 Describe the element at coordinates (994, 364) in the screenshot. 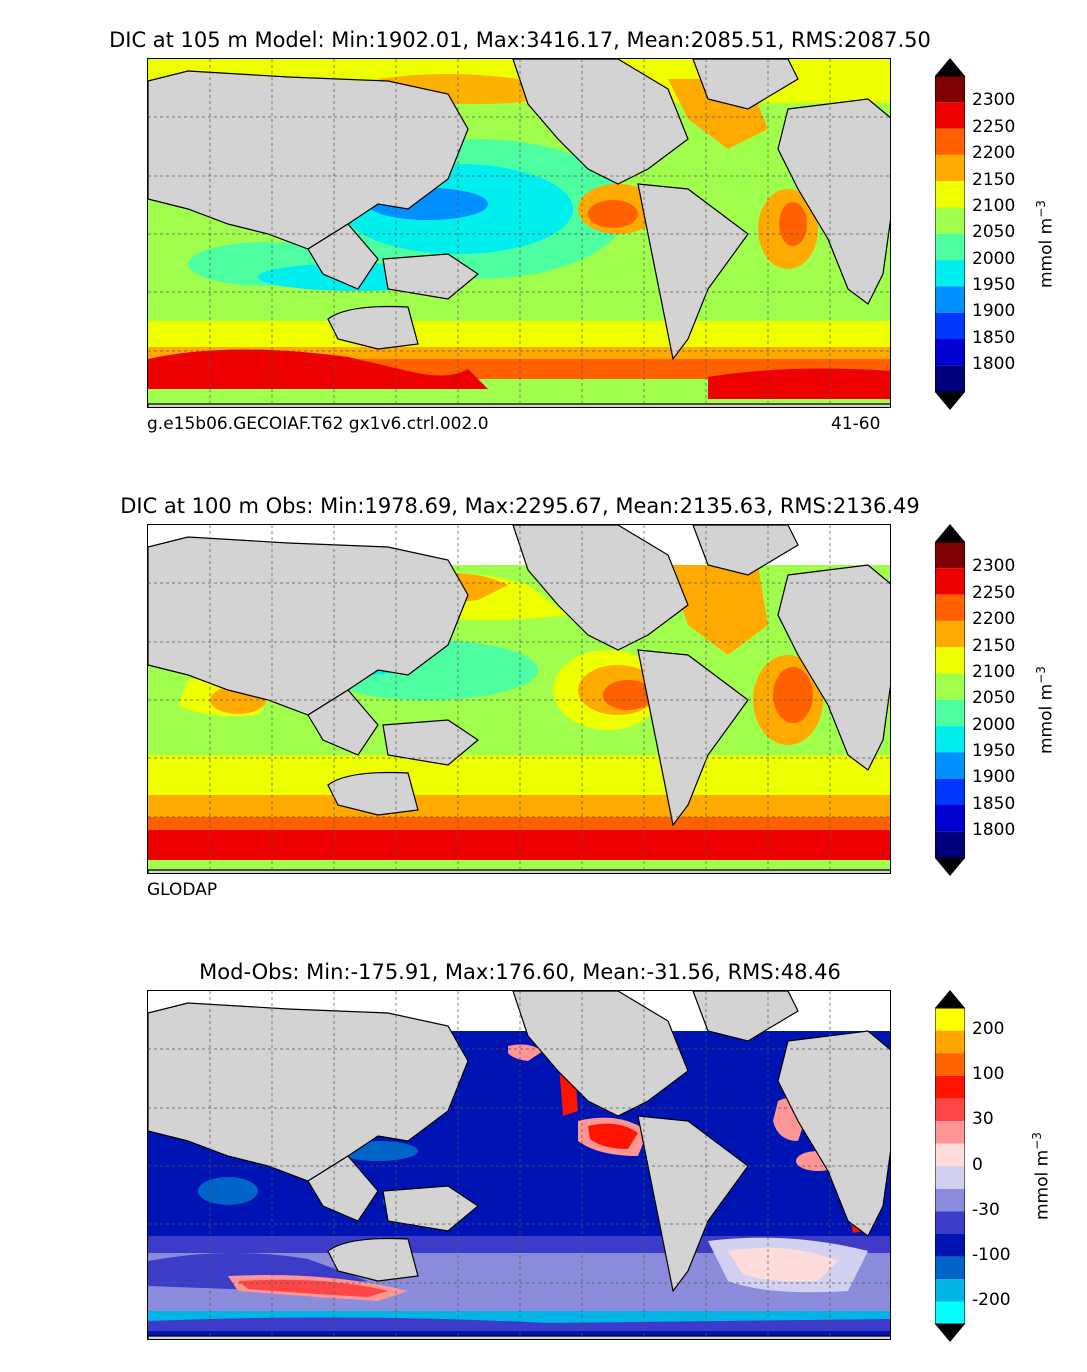

I see `panel1-tick-1800: 1800` at that location.